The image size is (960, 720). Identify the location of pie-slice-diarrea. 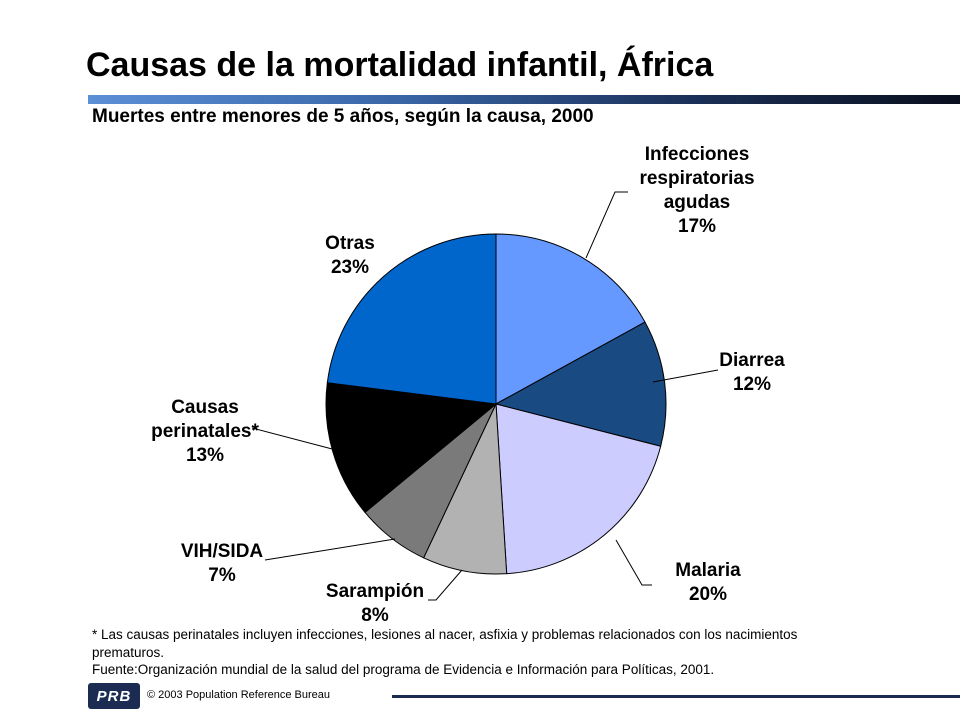
(580, 384).